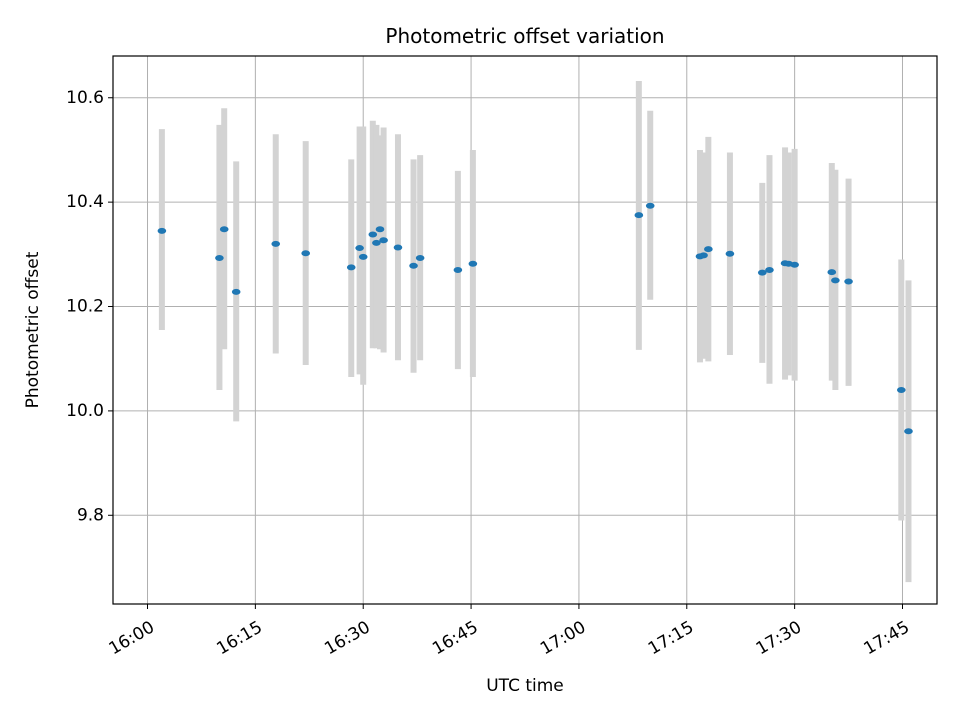  I want to click on y-tick-label: 10.0, so click(85, 411).